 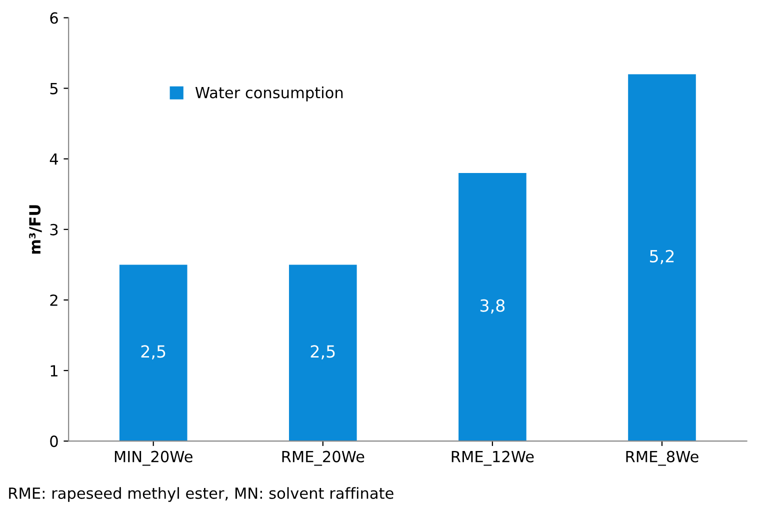 What do you see at coordinates (54, 88) in the screenshot?
I see `y-tick-label: 5` at bounding box center [54, 88].